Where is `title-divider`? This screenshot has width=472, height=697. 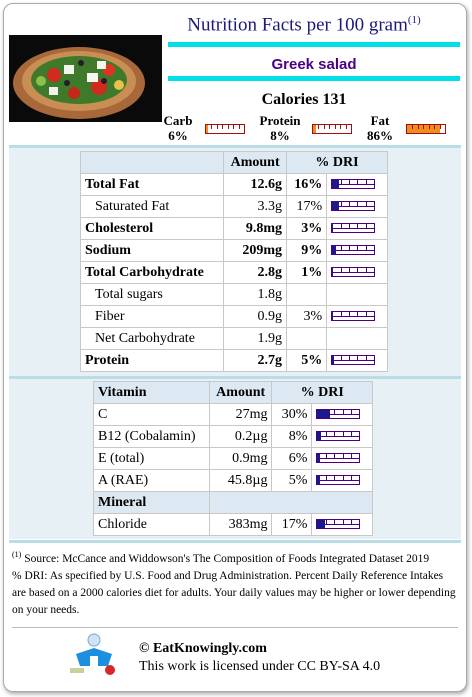
title-divider is located at coordinates (314, 44).